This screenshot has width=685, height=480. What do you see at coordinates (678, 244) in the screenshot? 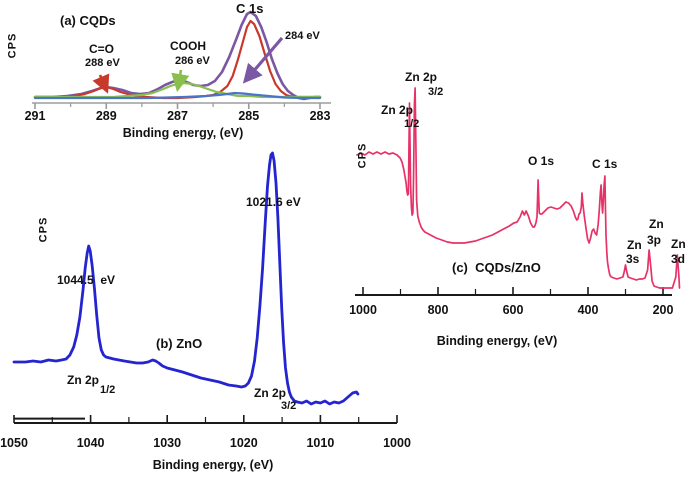
I see `panel-c-zn3d-label: Zn` at bounding box center [678, 244].